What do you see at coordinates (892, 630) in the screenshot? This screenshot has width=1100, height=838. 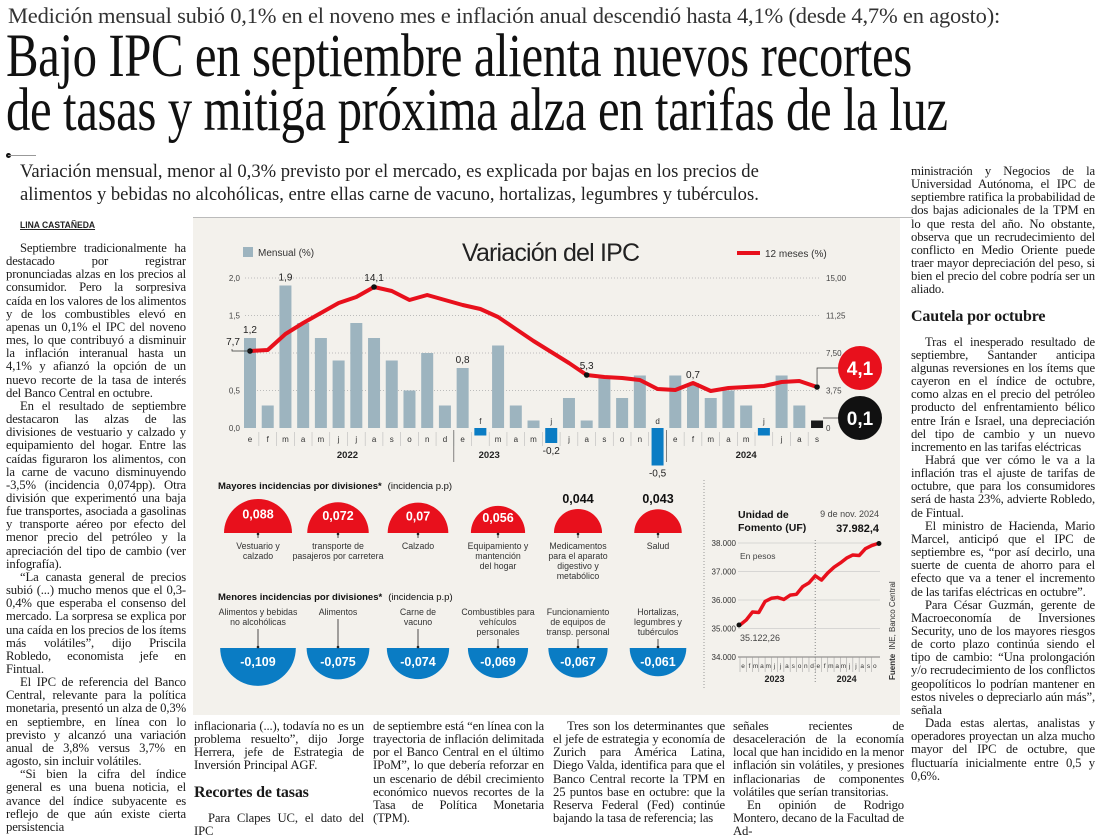 I see `source-note: FuenteINE, Banco Central` at bounding box center [892, 630].